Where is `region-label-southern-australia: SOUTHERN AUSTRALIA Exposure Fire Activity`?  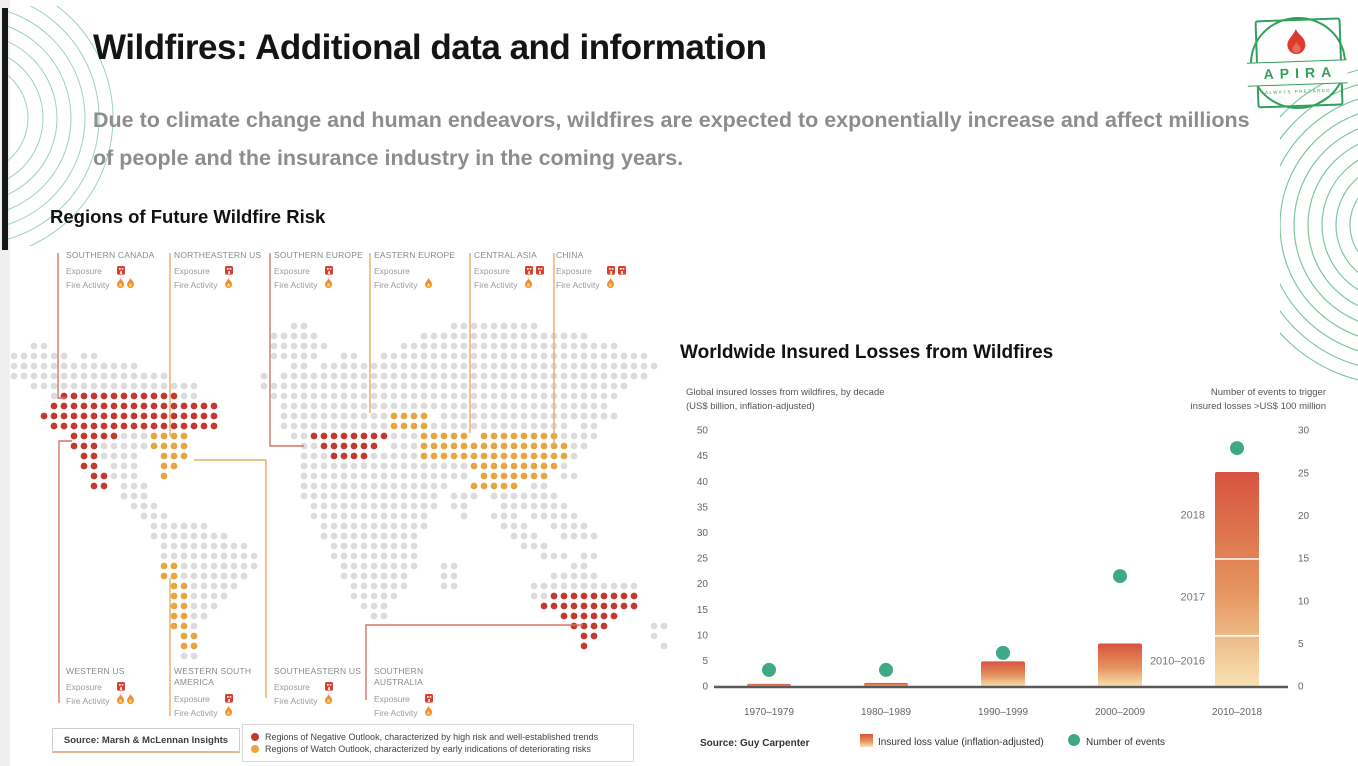 region-label-southern-australia: SOUTHERN AUSTRALIA Exposure Fire Activity is located at coordinates (423, 692).